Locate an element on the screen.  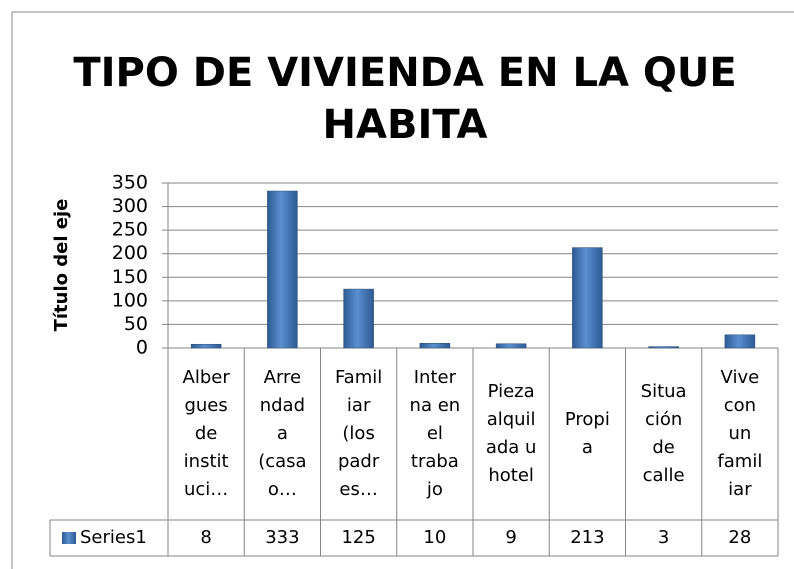
y-tick-label: 350 is located at coordinates (130, 183).